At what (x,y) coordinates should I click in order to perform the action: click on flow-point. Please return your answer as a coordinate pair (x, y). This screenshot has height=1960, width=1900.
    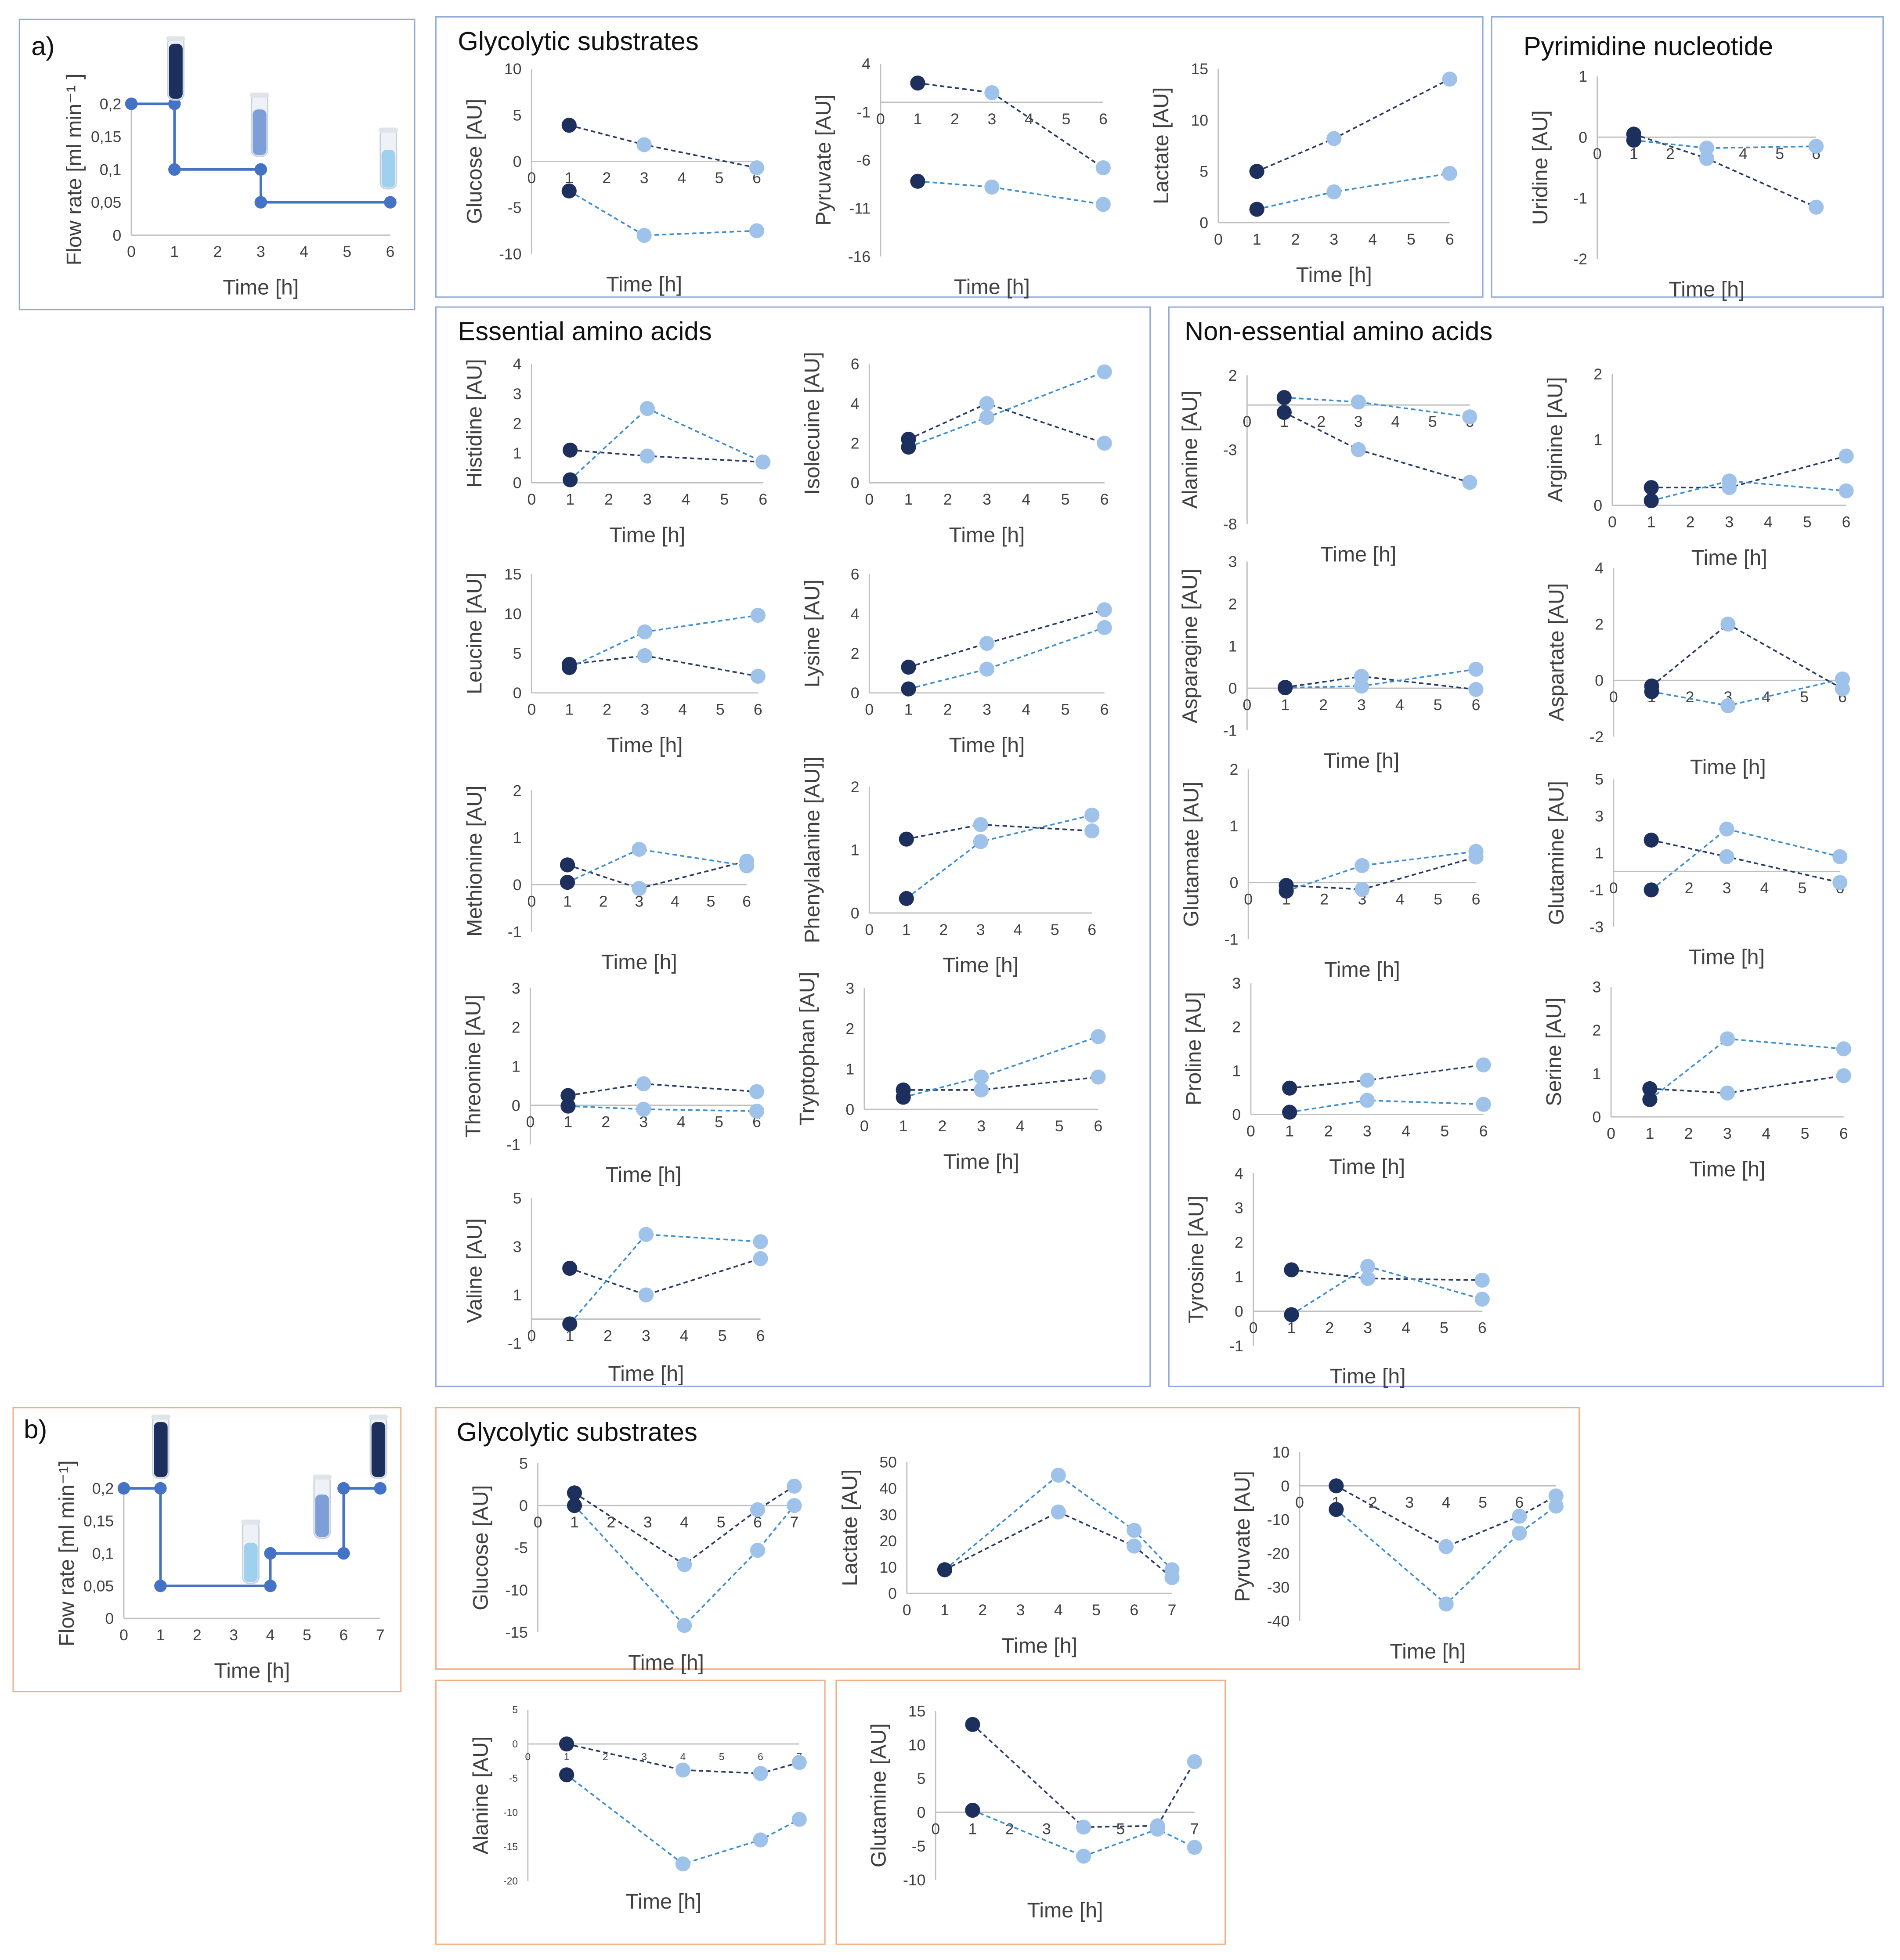
    Looking at the image, I should click on (391, 202).